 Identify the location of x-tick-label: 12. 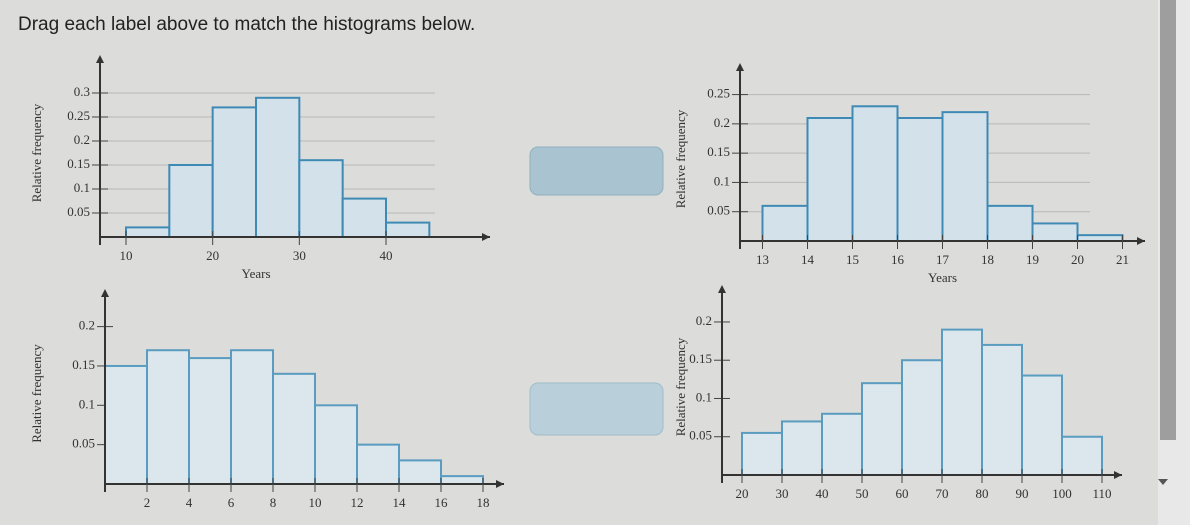
(357, 502).